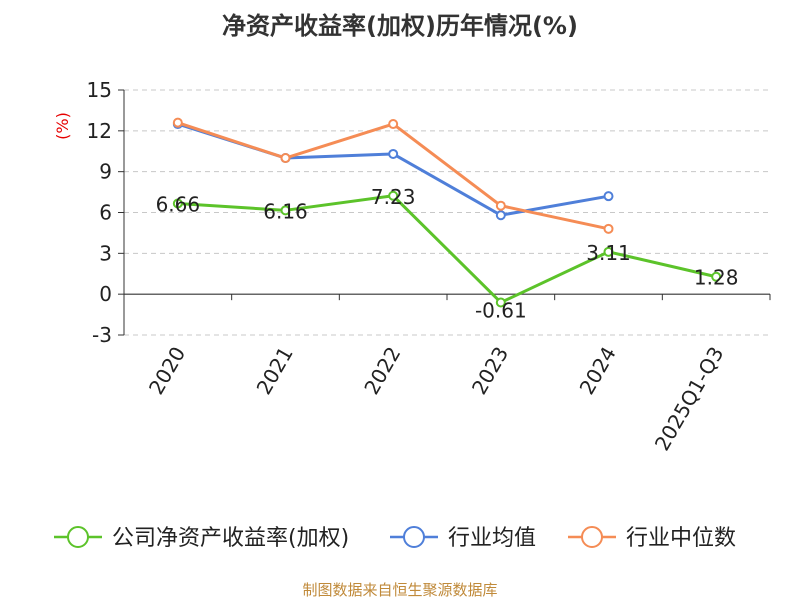 Image resolution: width=800 pixels, height=600 pixels. Describe the element at coordinates (99, 90) in the screenshot. I see `y-tick-label: 15` at that location.